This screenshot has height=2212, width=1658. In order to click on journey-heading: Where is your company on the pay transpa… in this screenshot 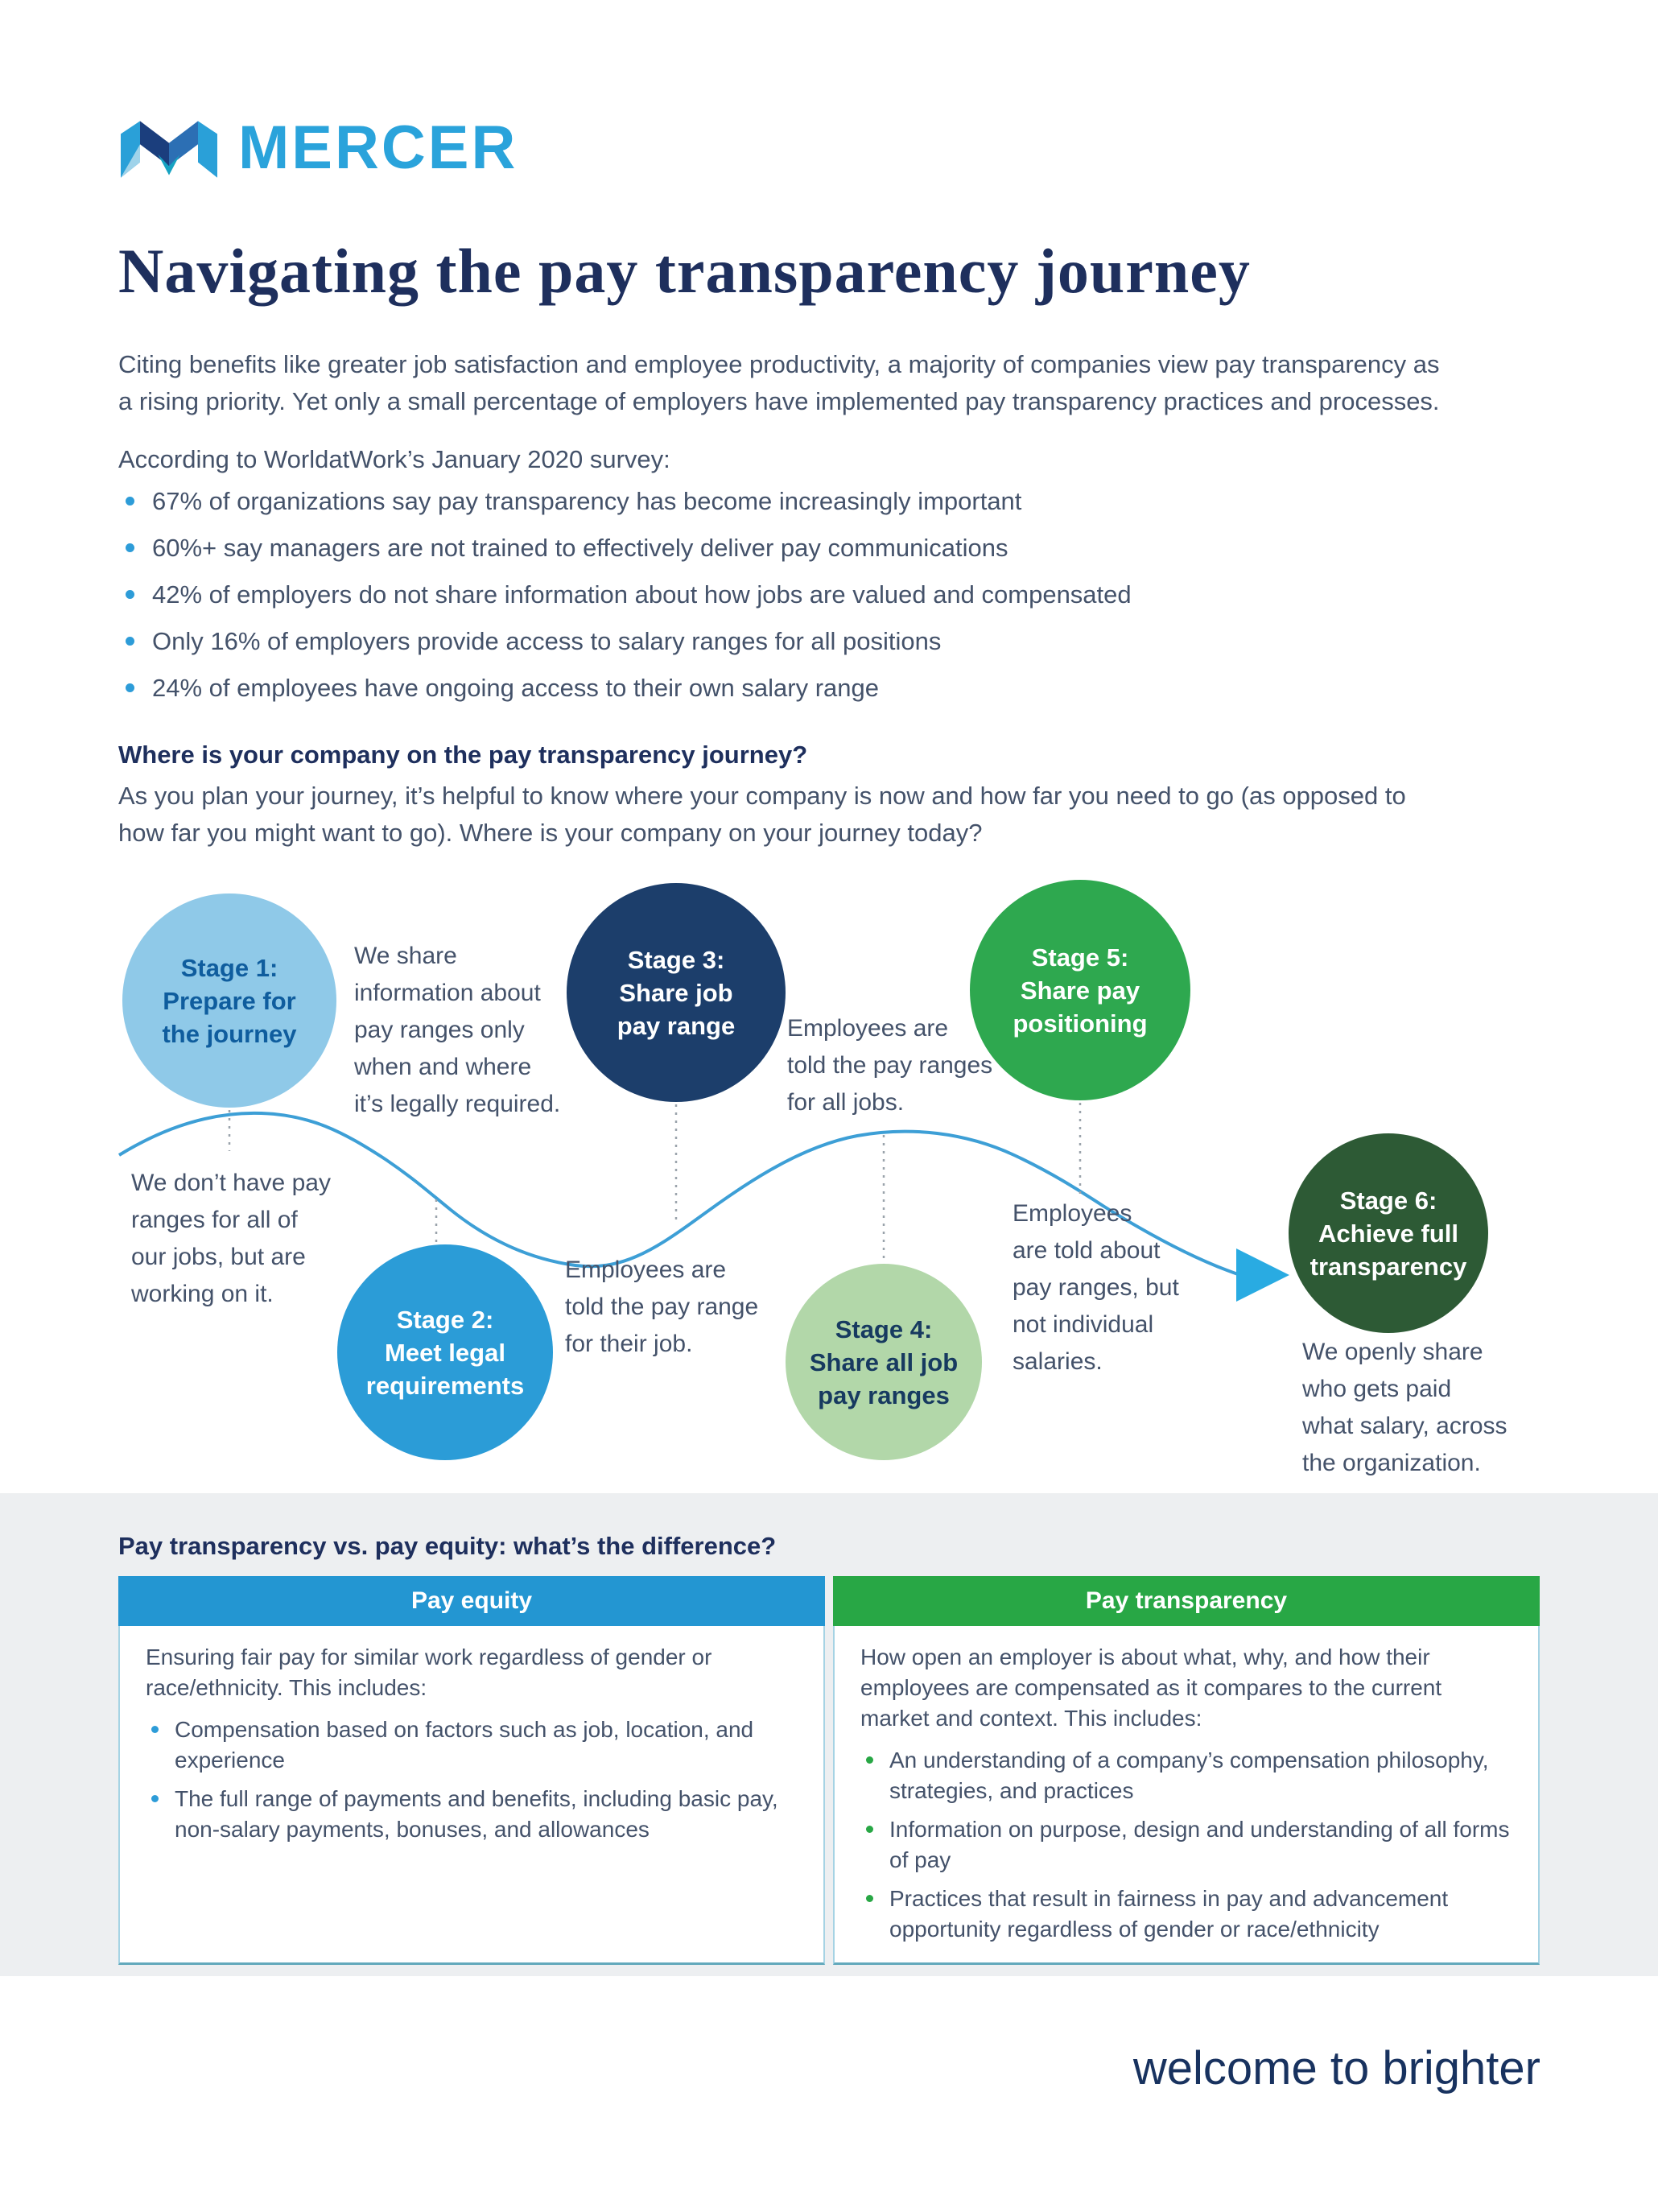, I will do `click(463, 755)`.